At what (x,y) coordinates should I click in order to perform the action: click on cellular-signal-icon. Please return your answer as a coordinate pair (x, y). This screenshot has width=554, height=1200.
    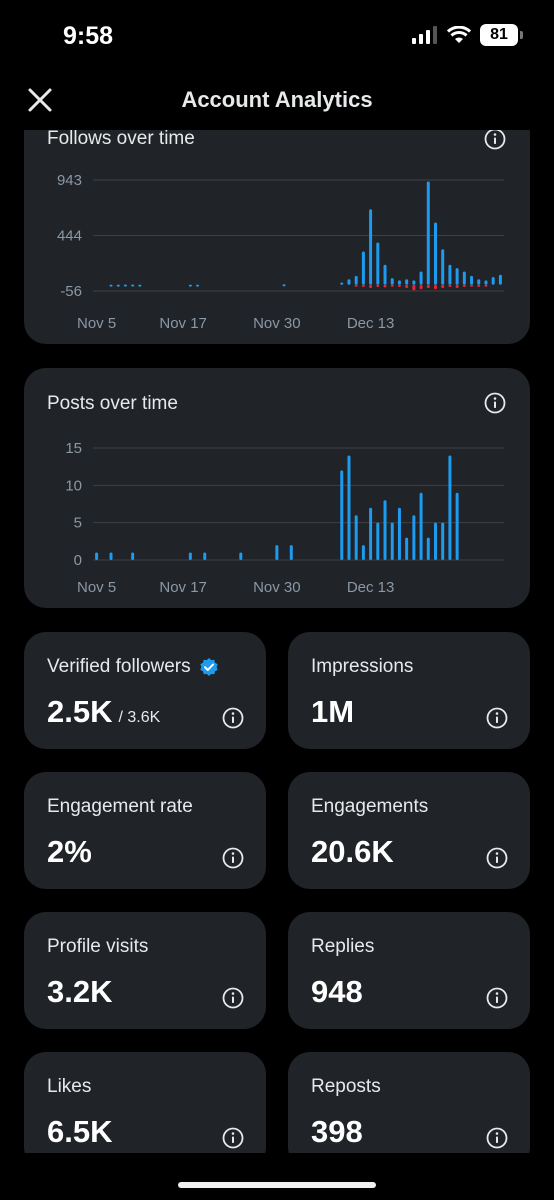
    Looking at the image, I should click on (424, 35).